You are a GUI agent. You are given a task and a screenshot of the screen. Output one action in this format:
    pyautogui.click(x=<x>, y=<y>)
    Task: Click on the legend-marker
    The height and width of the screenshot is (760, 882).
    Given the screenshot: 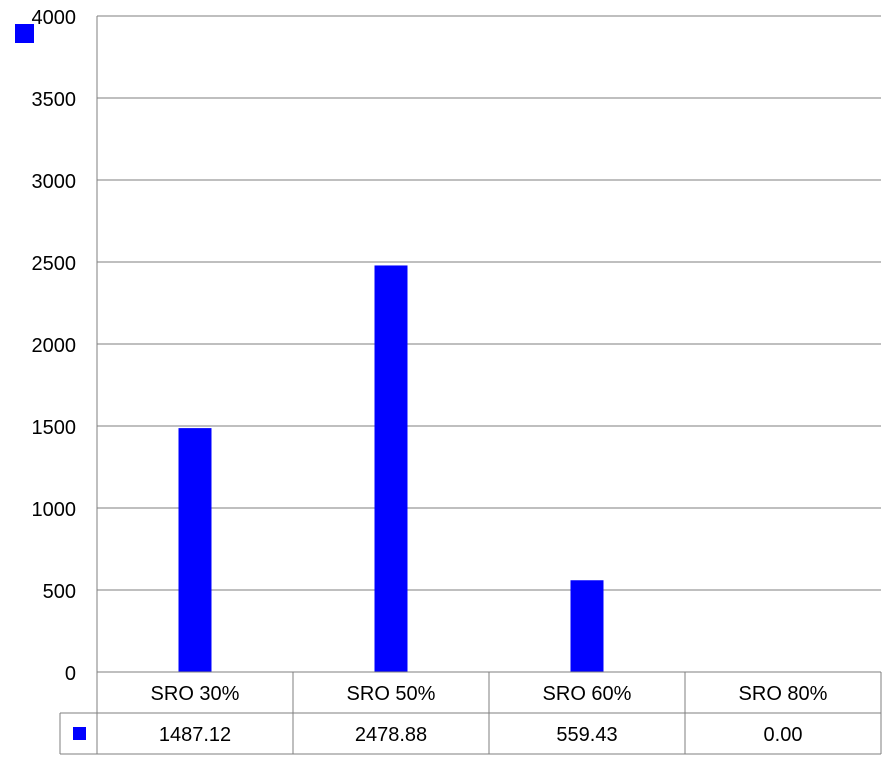 What is the action you would take?
    pyautogui.click(x=24, y=33)
    